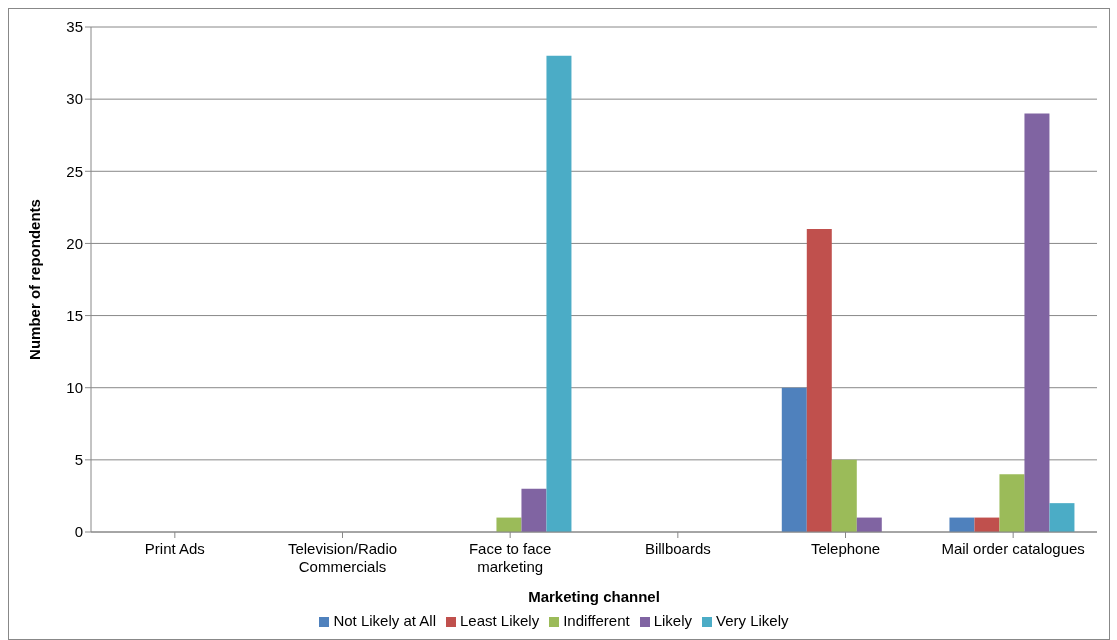 Image resolution: width=1117 pixels, height=640 pixels. Describe the element at coordinates (510, 557) in the screenshot. I see `x-tick-label: Face to face marketing` at that location.